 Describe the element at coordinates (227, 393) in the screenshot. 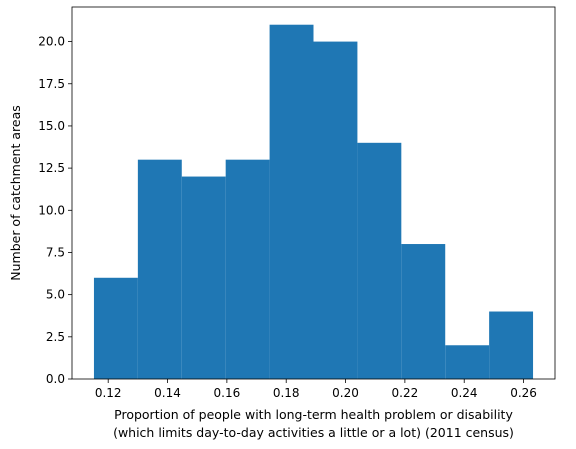

I see `x-tick-label: 0.16` at that location.